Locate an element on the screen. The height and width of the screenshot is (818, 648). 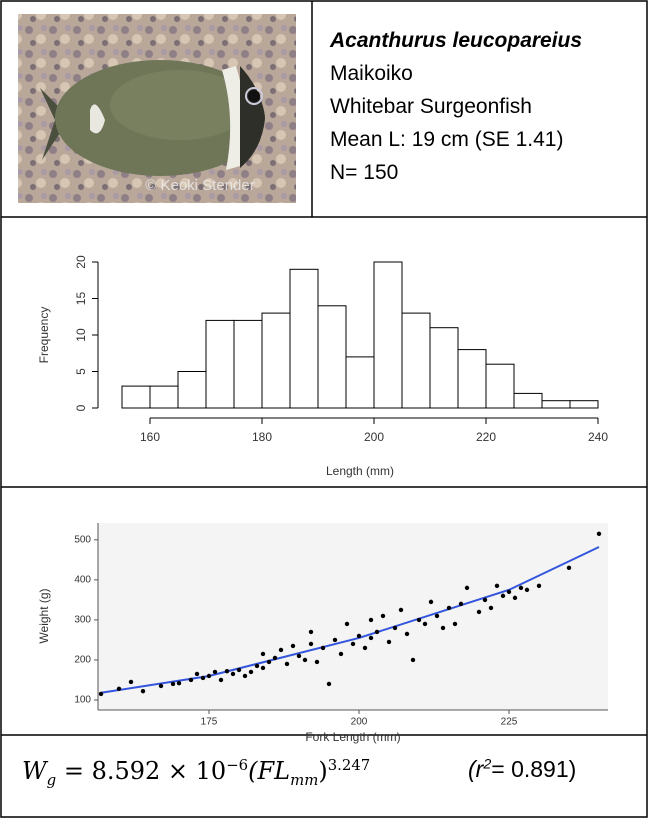
x-tick-label: 160 is located at coordinates (150, 437).